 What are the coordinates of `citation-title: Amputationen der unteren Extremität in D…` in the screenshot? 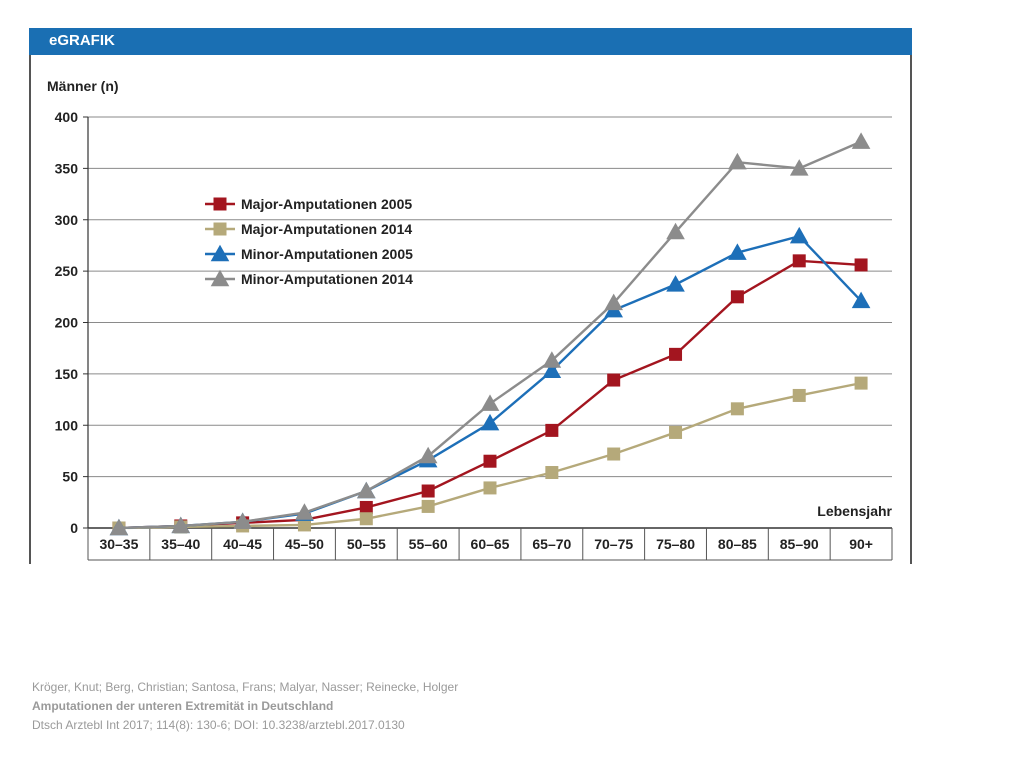 It's located at (183, 706).